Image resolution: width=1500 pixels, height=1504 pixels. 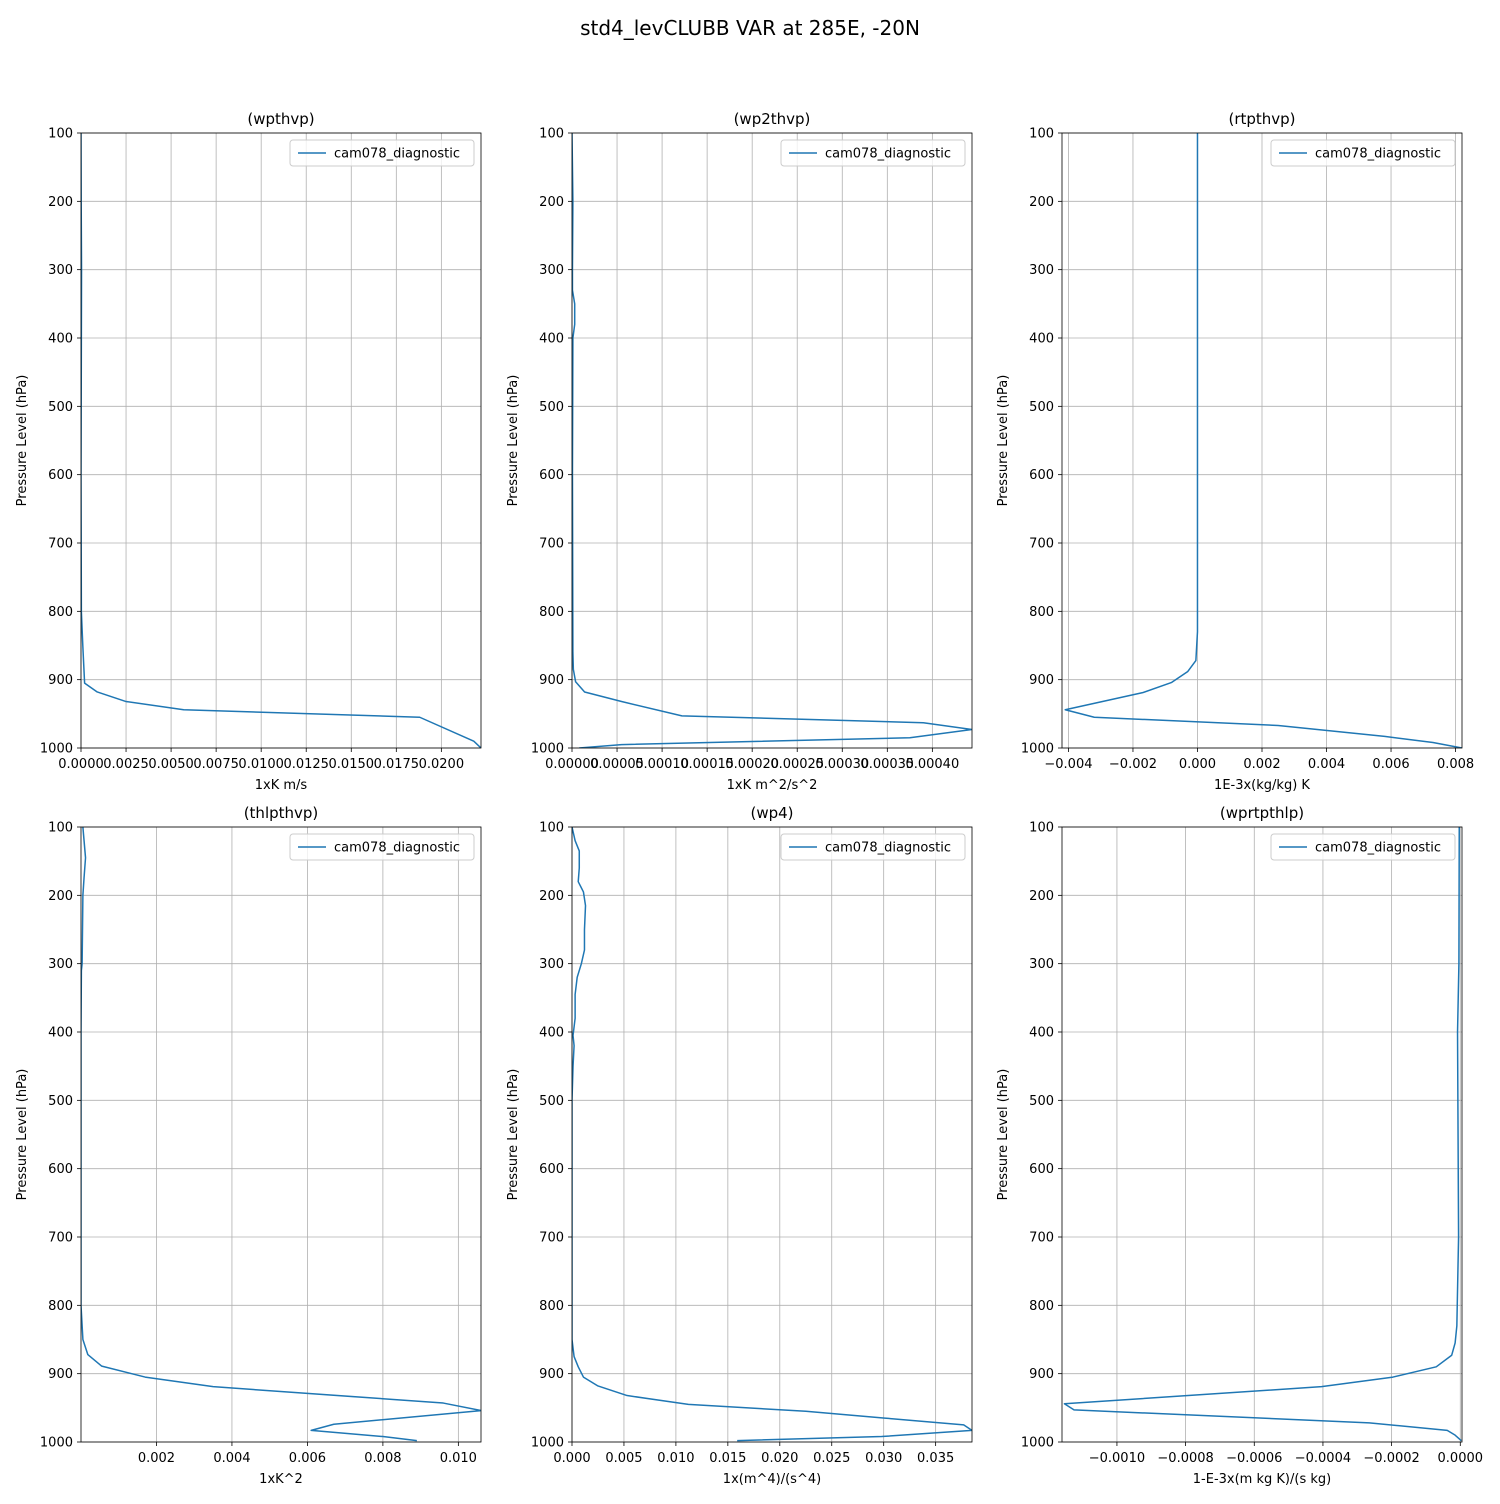 What do you see at coordinates (1261, 119) in the screenshot?
I see `subplot-title: (rtpthvp)` at bounding box center [1261, 119].